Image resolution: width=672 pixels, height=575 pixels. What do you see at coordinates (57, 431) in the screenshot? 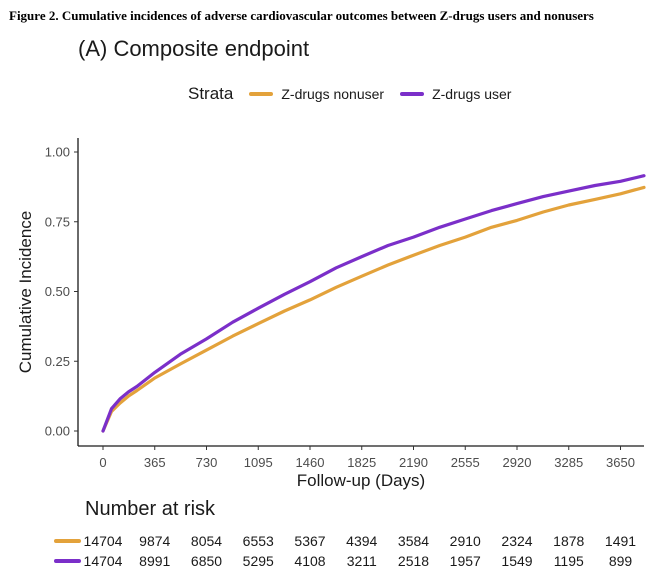
I see `y-tick-label: 0.00` at bounding box center [57, 431].